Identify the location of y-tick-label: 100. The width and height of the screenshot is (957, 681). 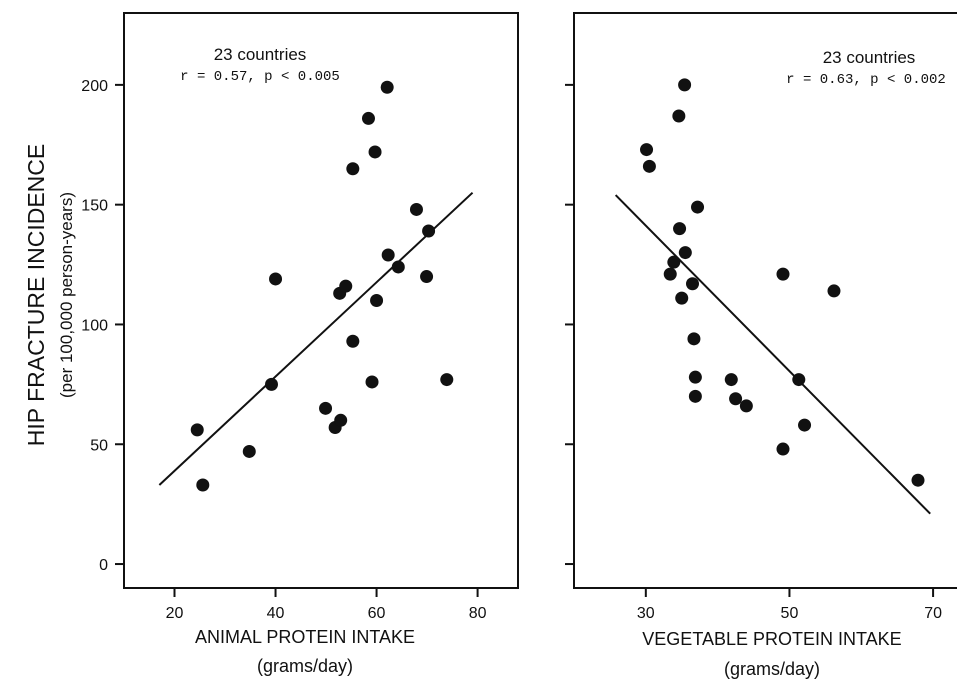
(94, 325).